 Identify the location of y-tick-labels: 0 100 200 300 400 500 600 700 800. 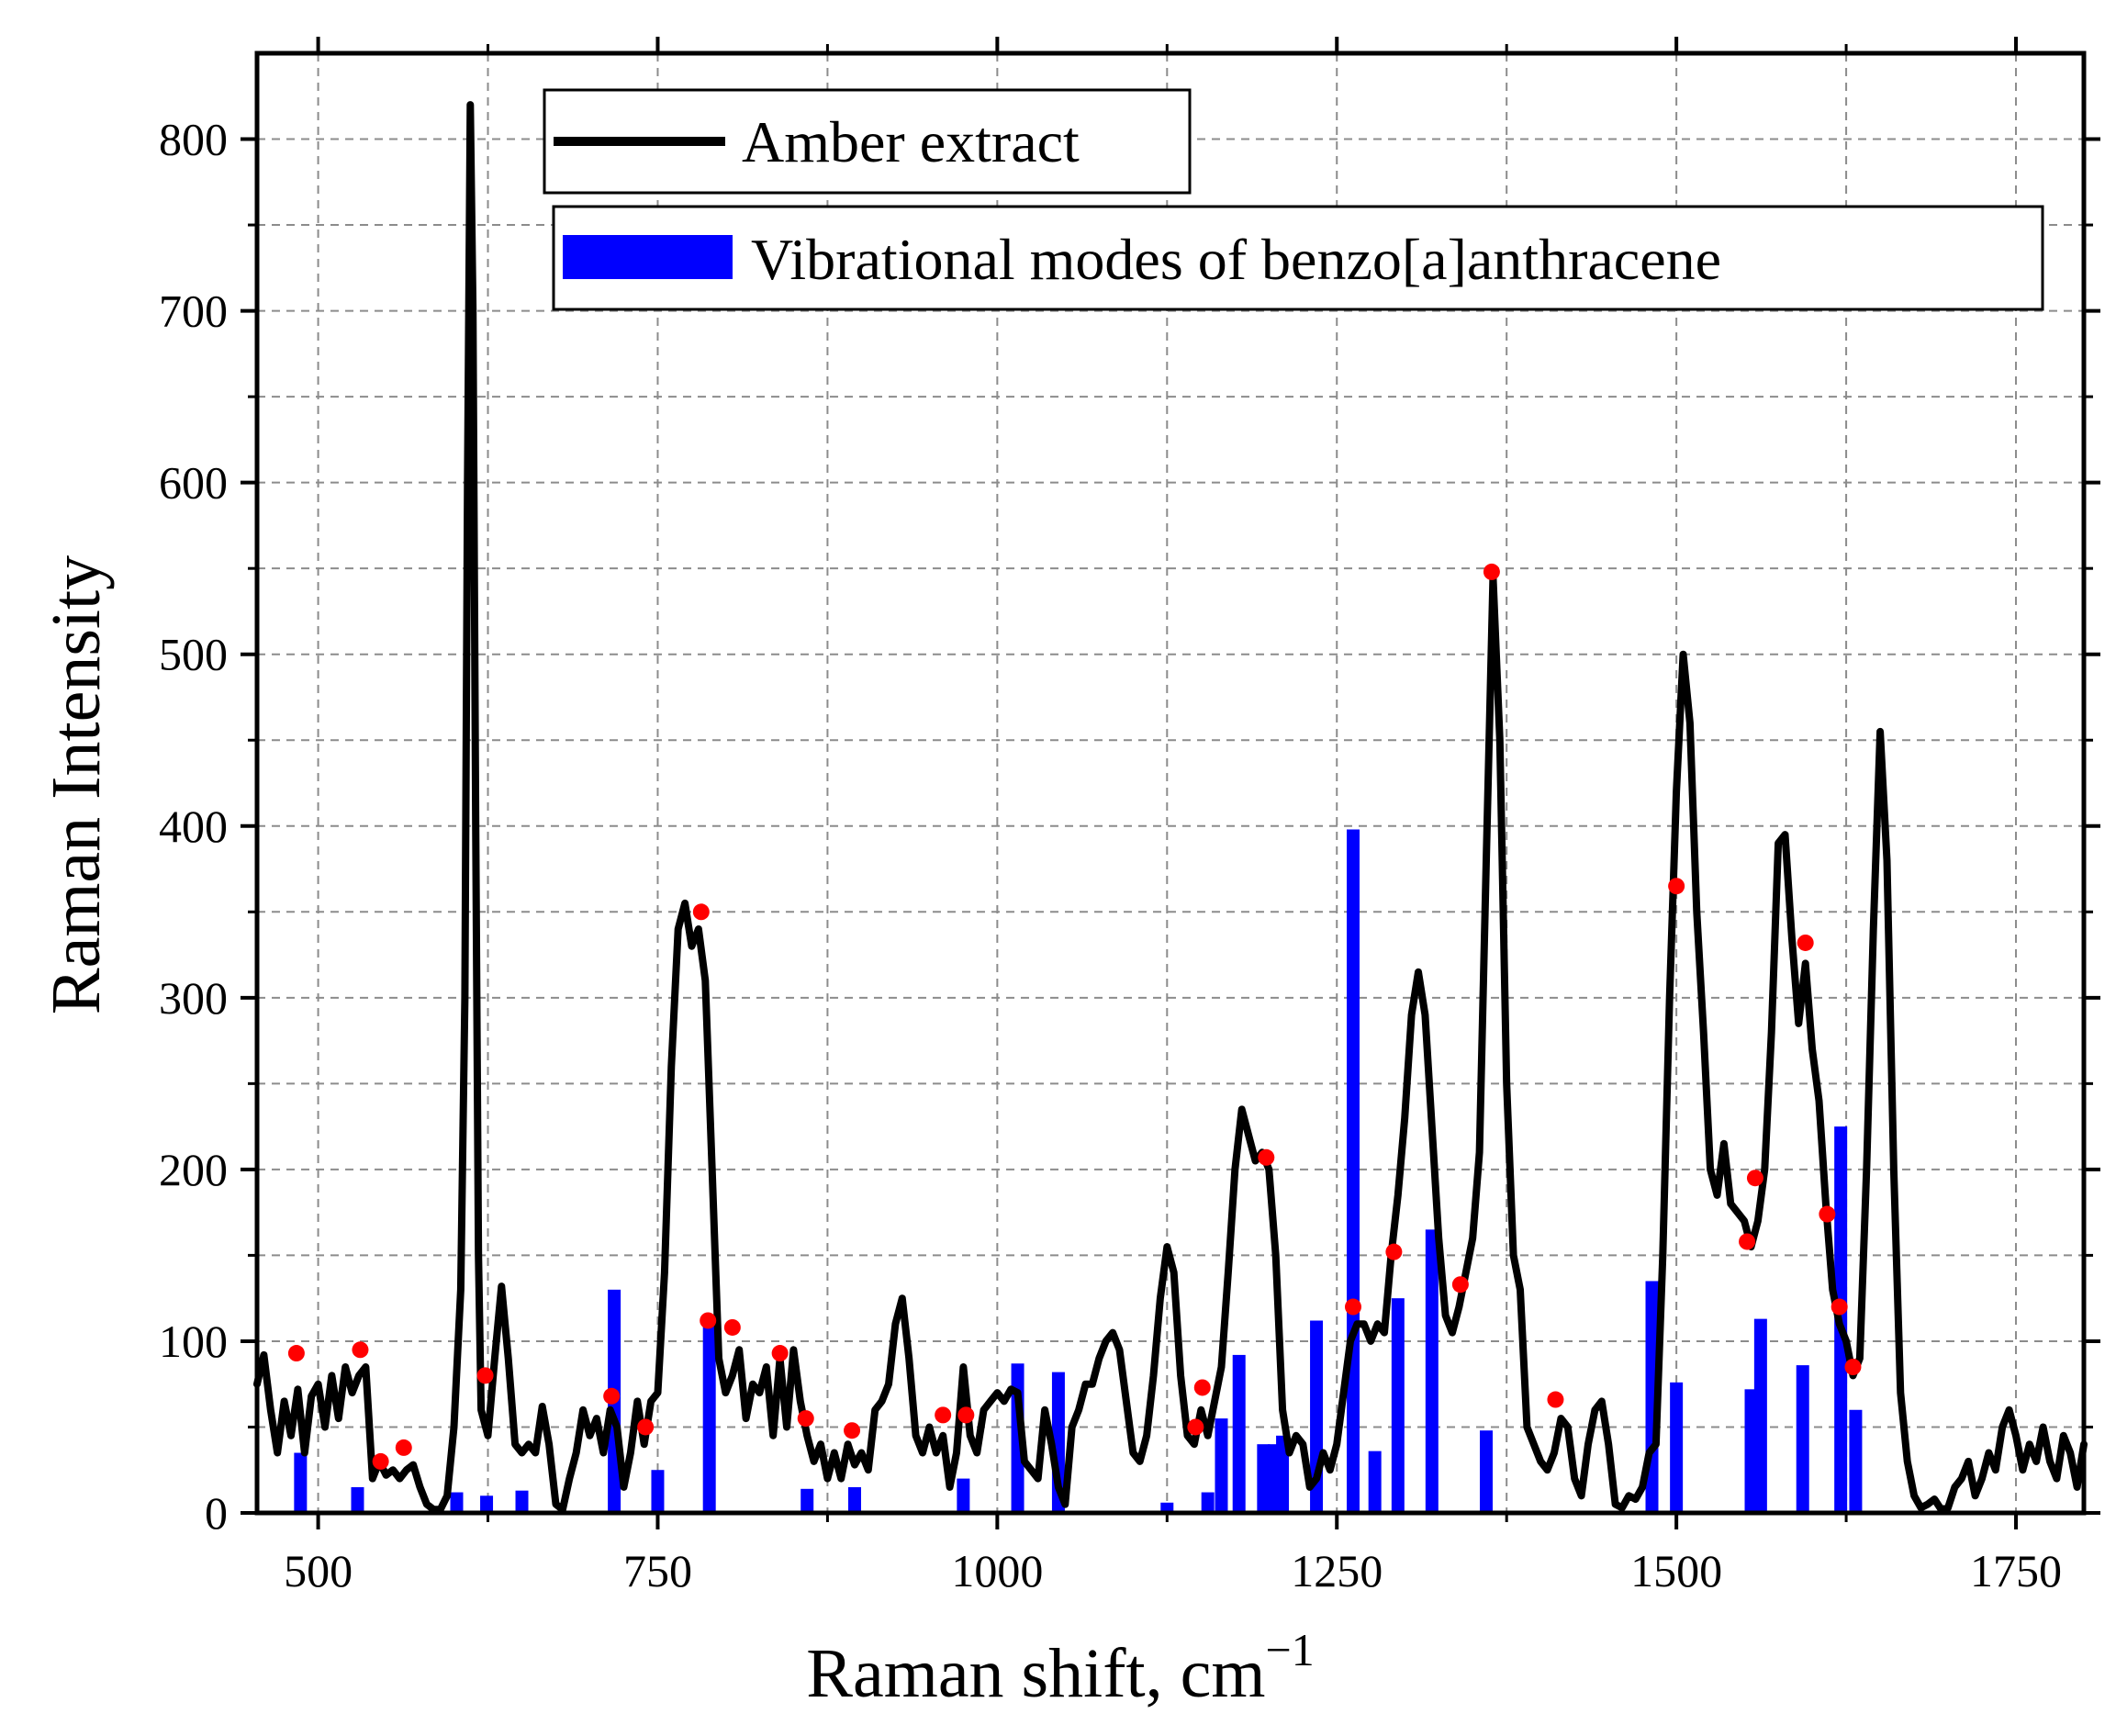
(193, 826).